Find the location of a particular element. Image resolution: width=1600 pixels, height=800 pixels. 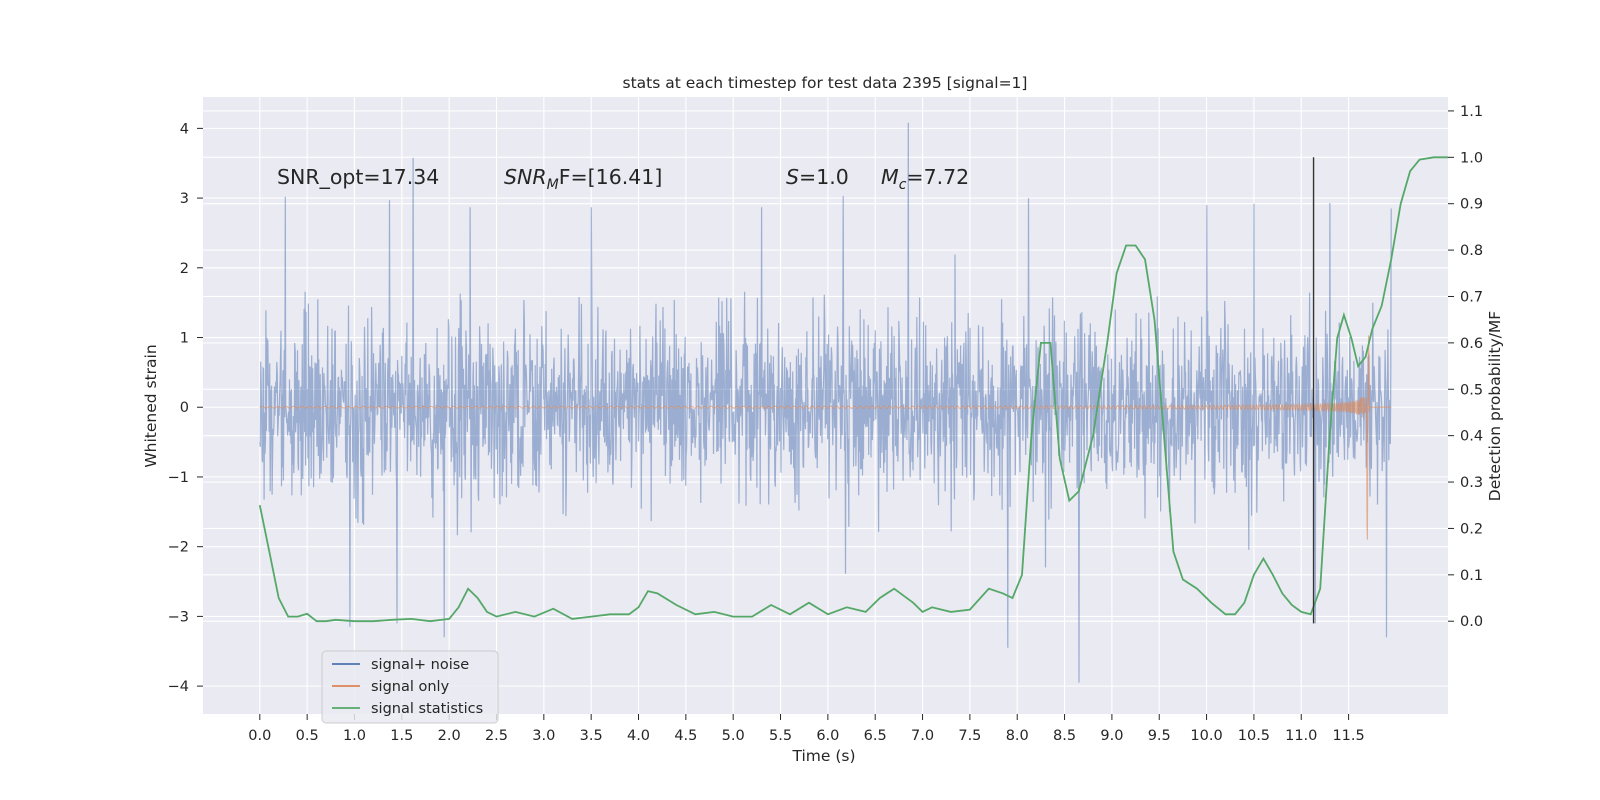

annotation-snr-opt: SNR_opt=17.34 is located at coordinates (358, 177).